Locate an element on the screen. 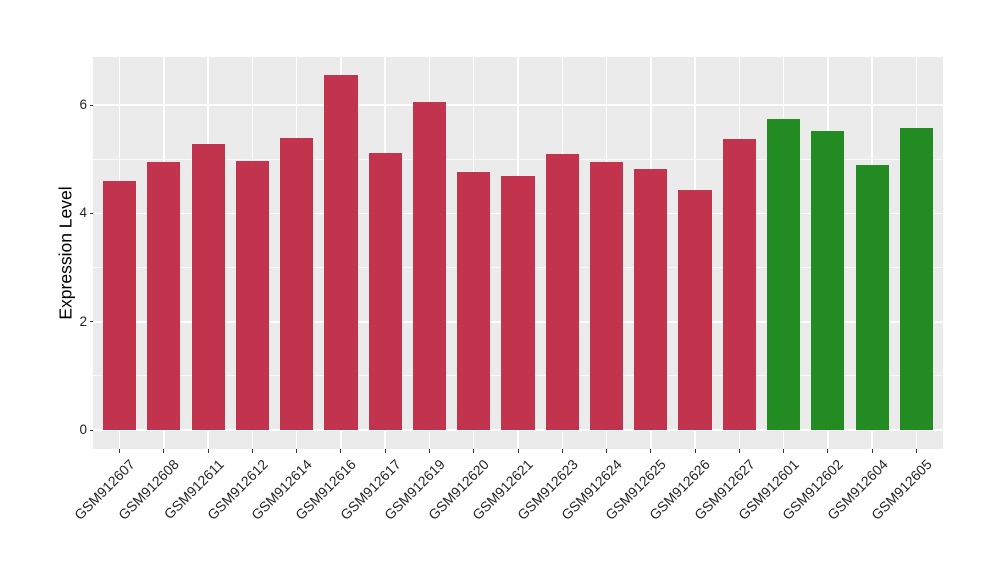  bar-GSM912601 is located at coordinates (784, 275).